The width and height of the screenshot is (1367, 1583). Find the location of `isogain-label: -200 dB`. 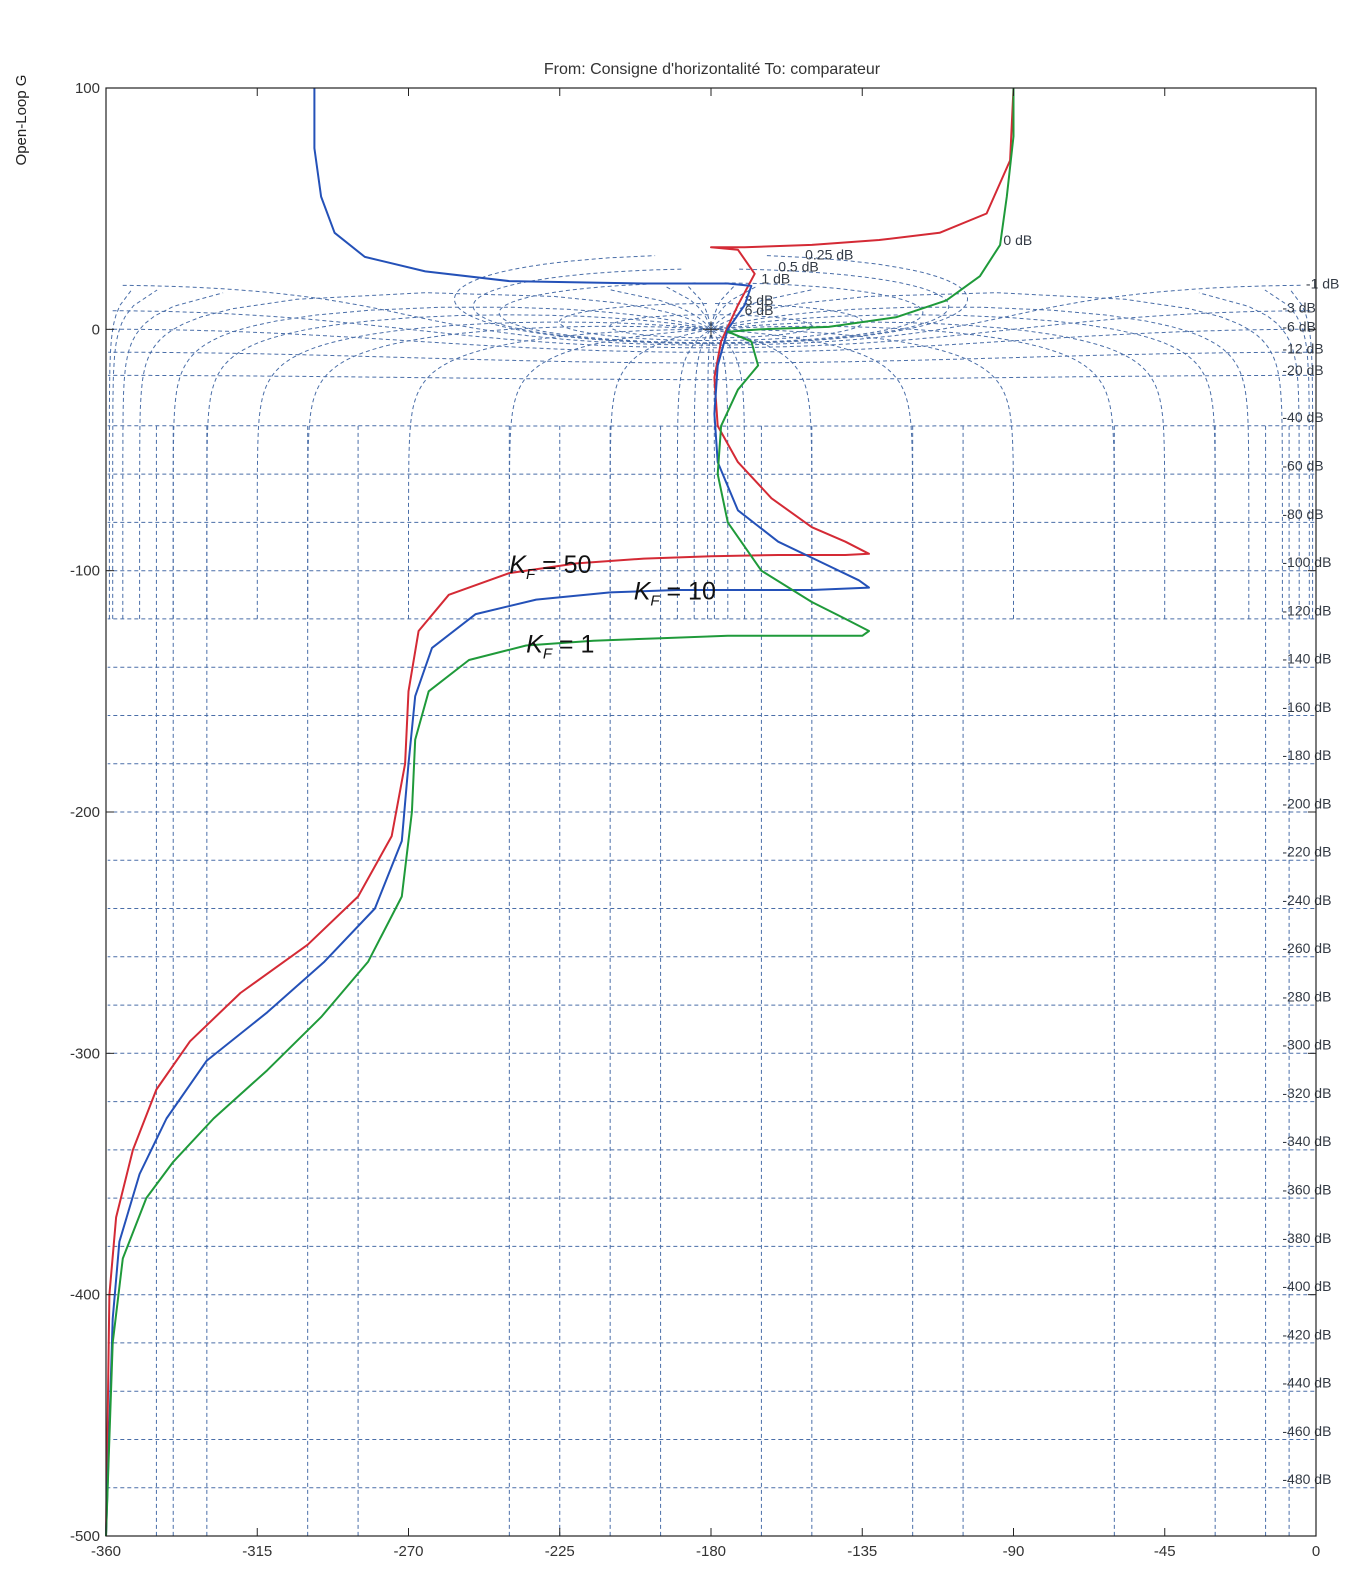

isogain-label: -200 dB is located at coordinates (1306, 803).